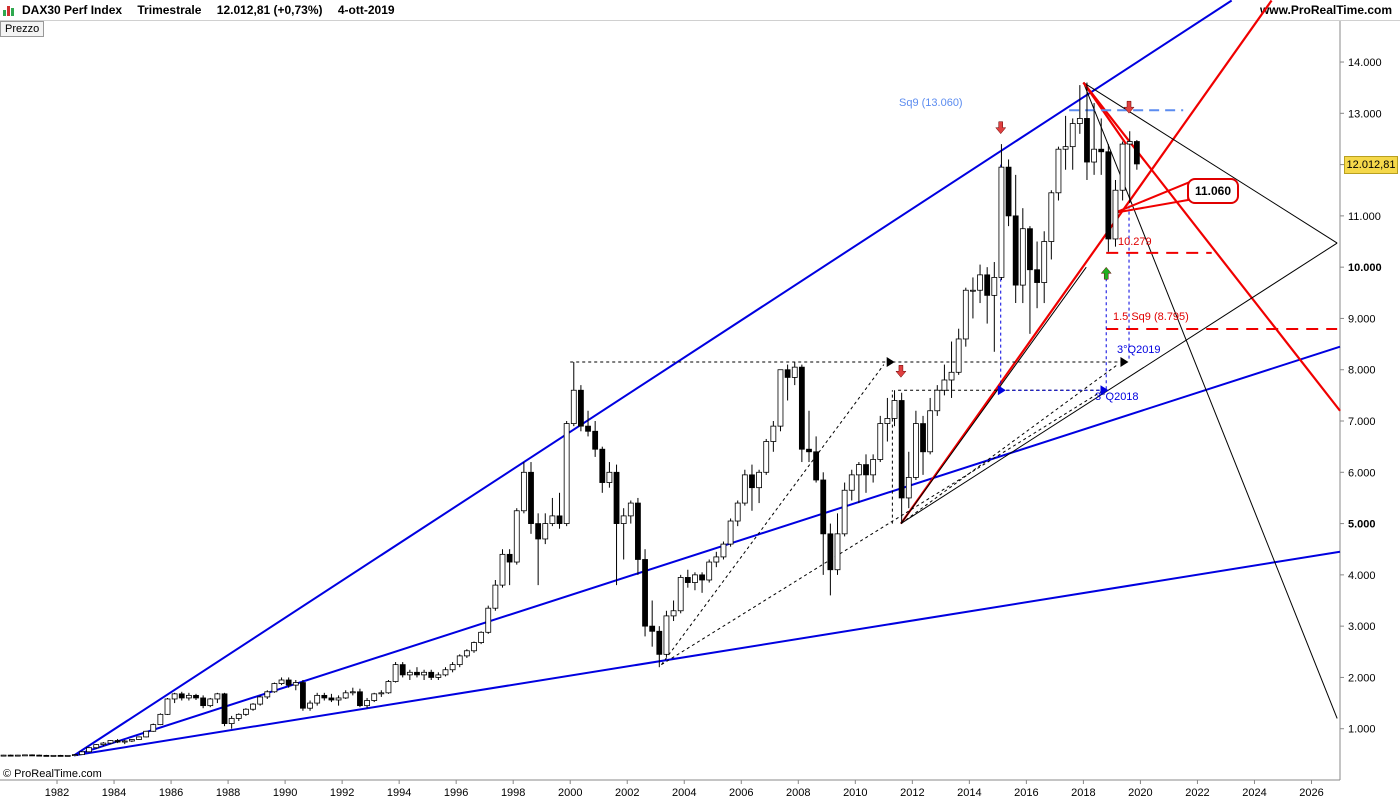 The image size is (1400, 800). What do you see at coordinates (1362, 473) in the screenshot?
I see `y-tick-label: 6.000` at bounding box center [1362, 473].